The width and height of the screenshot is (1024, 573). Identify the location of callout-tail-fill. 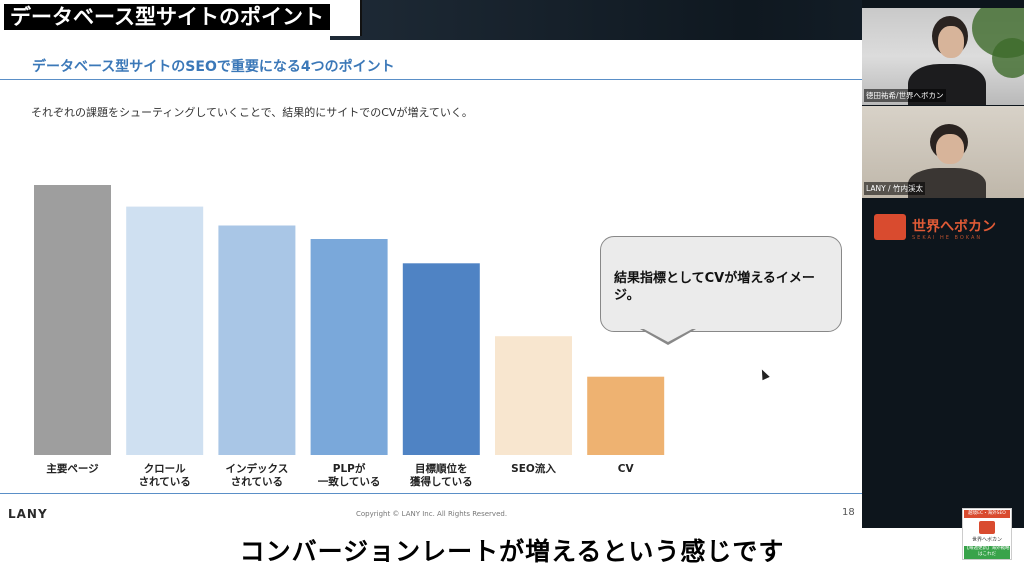
(668, 335).